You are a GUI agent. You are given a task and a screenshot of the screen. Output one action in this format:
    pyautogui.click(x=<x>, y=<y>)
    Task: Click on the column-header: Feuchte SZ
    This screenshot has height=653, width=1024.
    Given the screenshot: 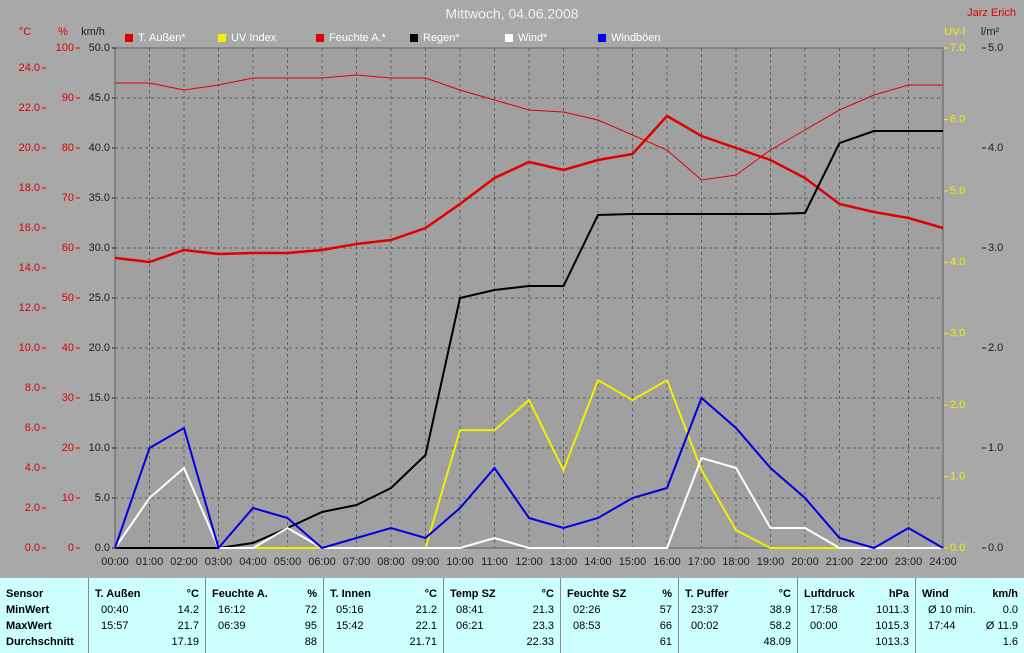 What is the action you would take?
    pyautogui.click(x=597, y=594)
    